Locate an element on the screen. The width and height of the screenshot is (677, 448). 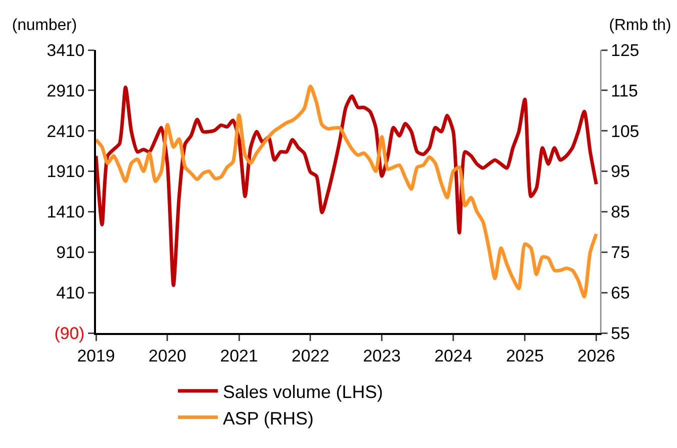
y-tick-label: 2410 is located at coordinates (65, 131).